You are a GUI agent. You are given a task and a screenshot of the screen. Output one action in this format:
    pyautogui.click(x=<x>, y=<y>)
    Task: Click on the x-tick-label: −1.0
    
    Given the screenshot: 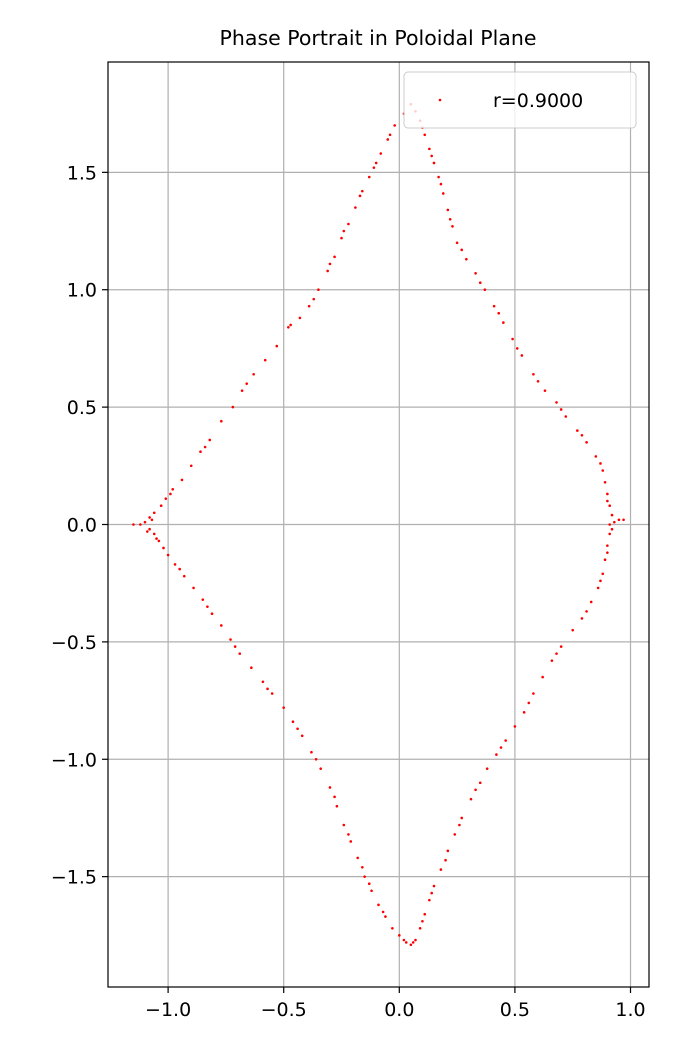 What is the action you would take?
    pyautogui.click(x=168, y=1010)
    